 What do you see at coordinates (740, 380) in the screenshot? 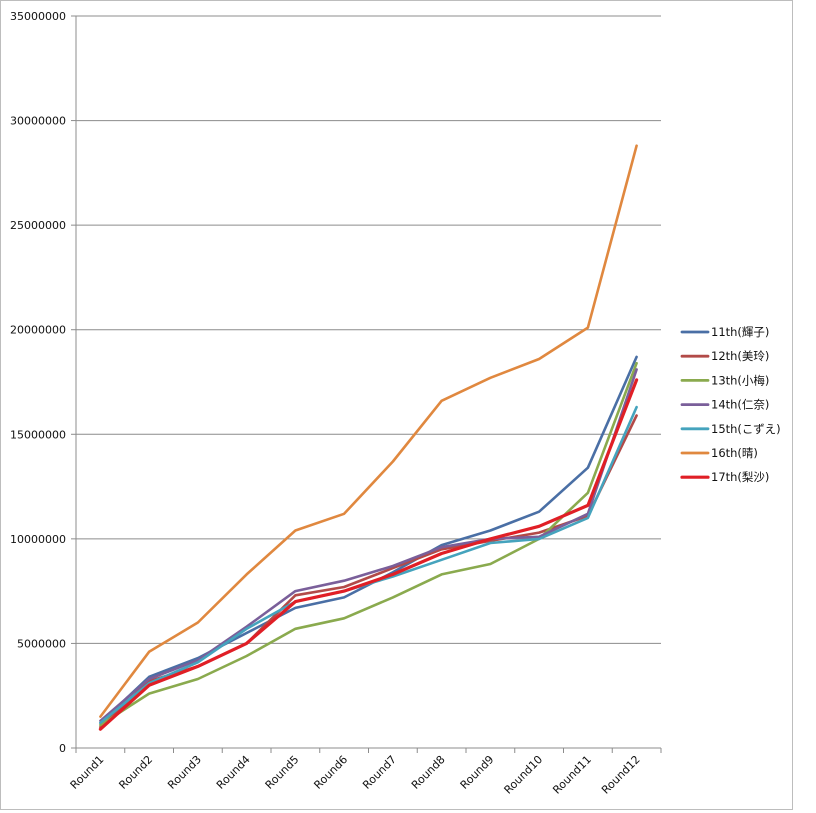
I see `legend-label: 13th(小梅)` at bounding box center [740, 380].